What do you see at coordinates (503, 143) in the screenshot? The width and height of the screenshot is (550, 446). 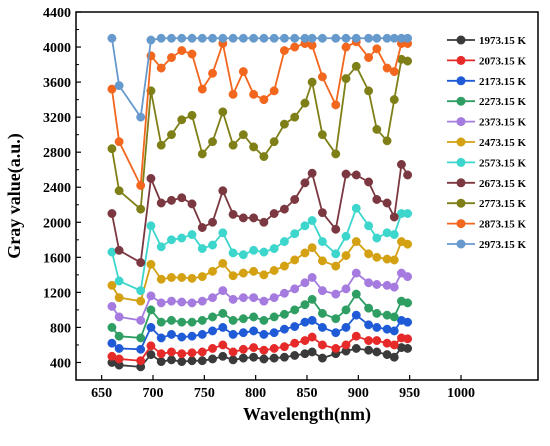 I see `legend-label: 2473.15 K` at bounding box center [503, 143].